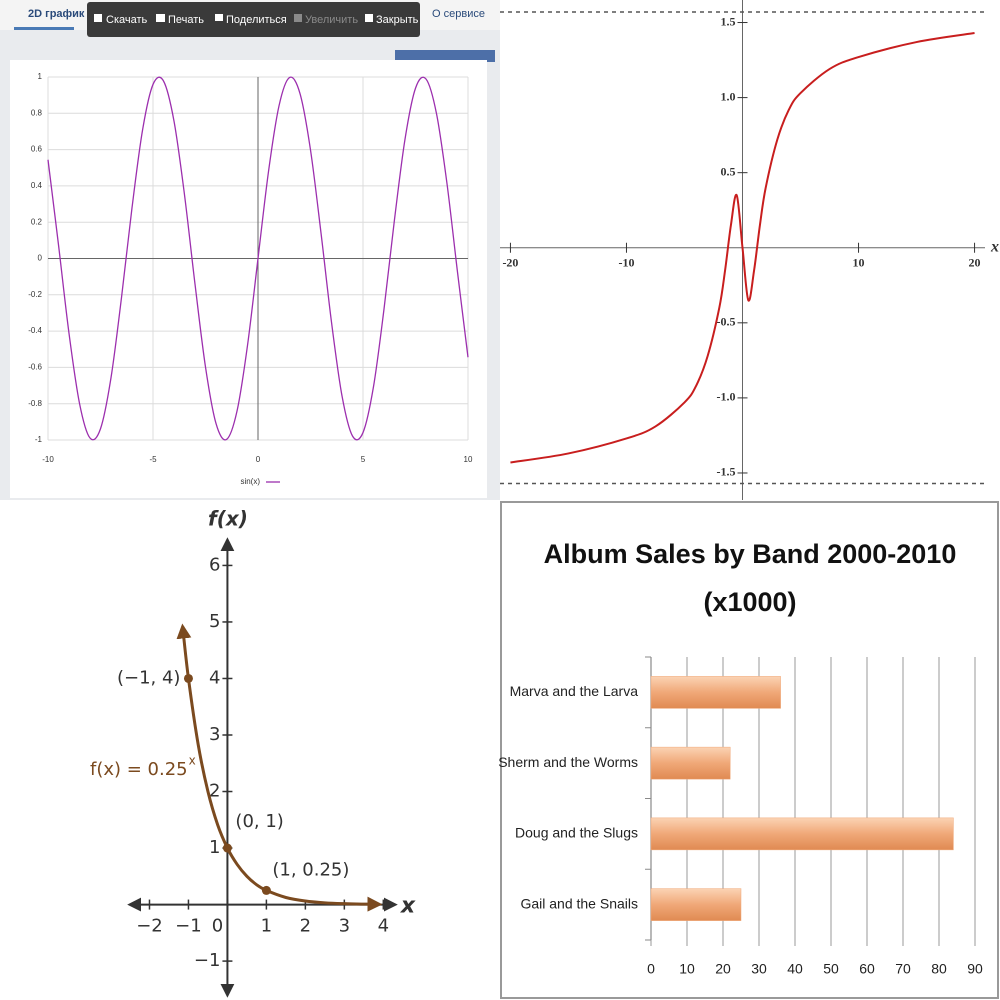  What do you see at coordinates (576, 833) in the screenshot?
I see `category-label: Doug and the Slugs` at bounding box center [576, 833].